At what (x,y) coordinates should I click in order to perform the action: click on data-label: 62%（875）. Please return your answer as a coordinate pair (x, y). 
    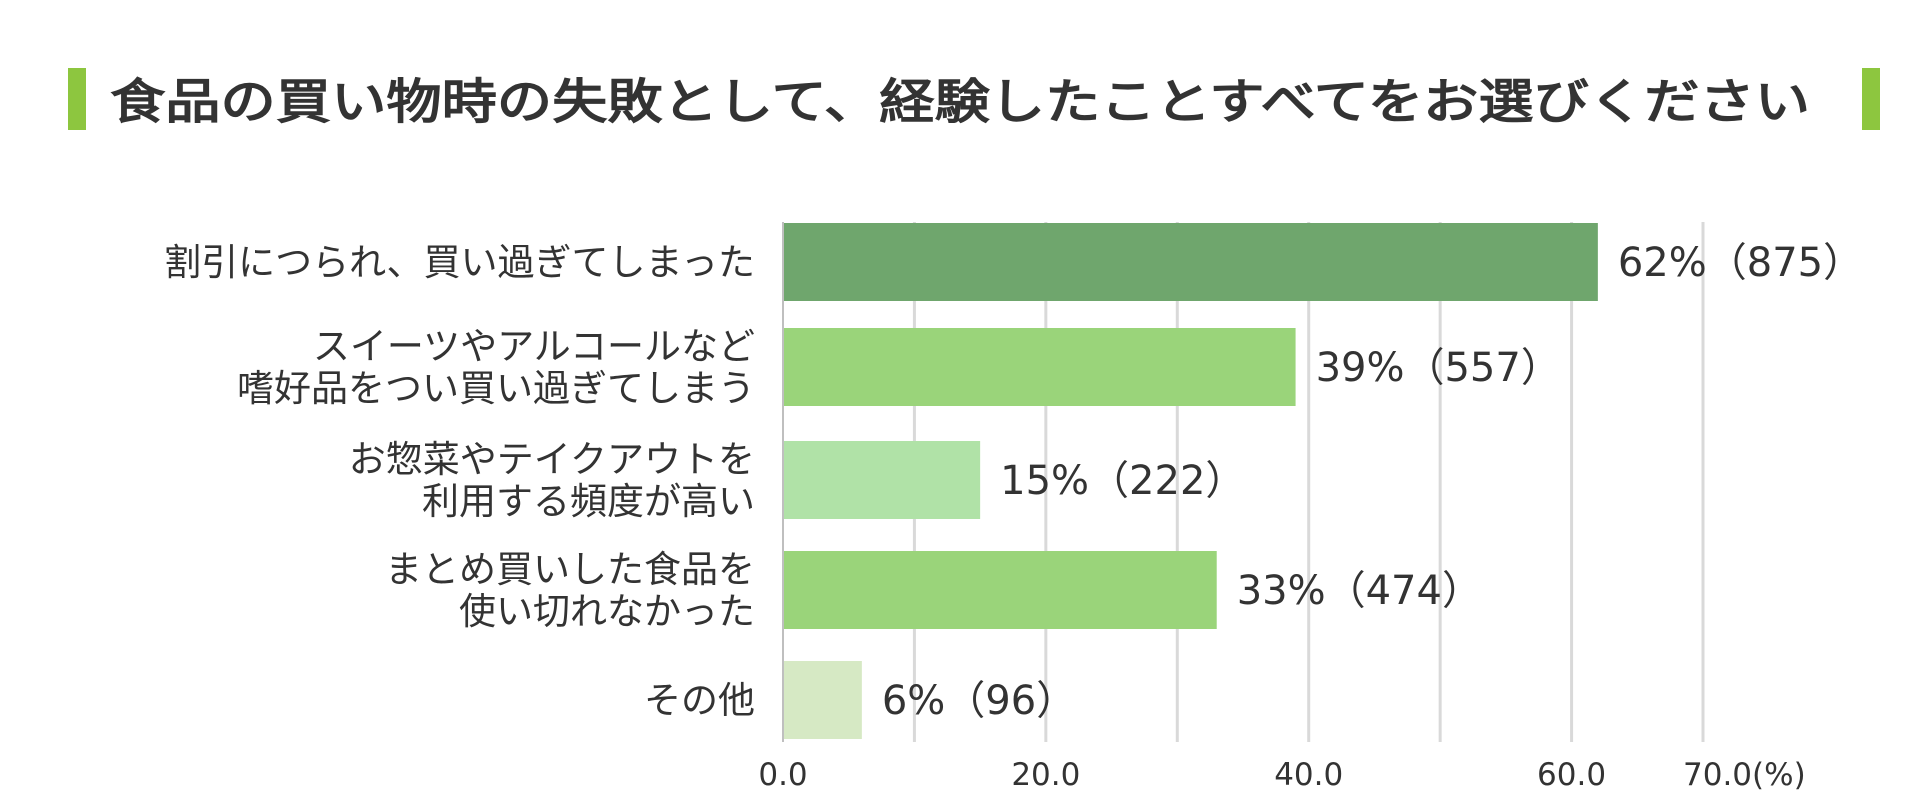
    Looking at the image, I should click on (1740, 263).